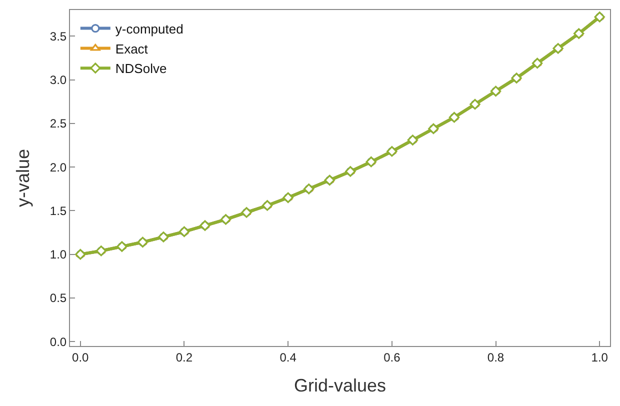 This screenshot has width=620, height=406. What do you see at coordinates (599, 357) in the screenshot?
I see `x-tick-label: 1.0` at bounding box center [599, 357].